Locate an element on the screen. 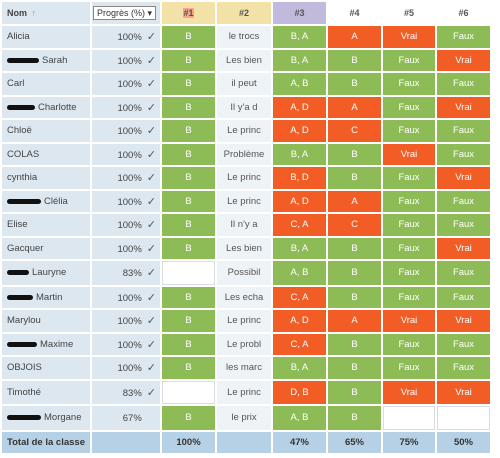  name-column-header: Nom ↑ is located at coordinates (46, 13).